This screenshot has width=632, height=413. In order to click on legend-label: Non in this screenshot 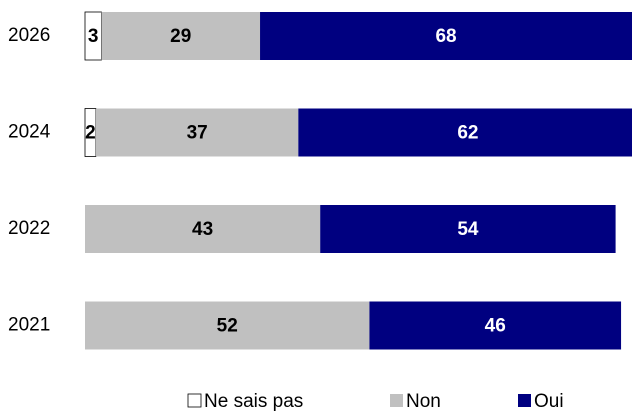, I will do `click(423, 401)`.